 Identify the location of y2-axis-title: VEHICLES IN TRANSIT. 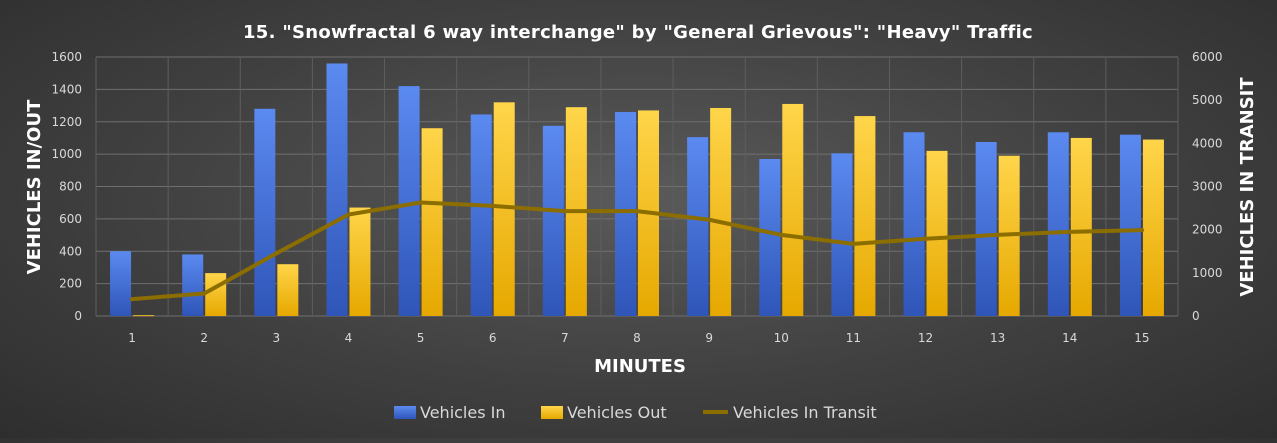
(1247, 187).